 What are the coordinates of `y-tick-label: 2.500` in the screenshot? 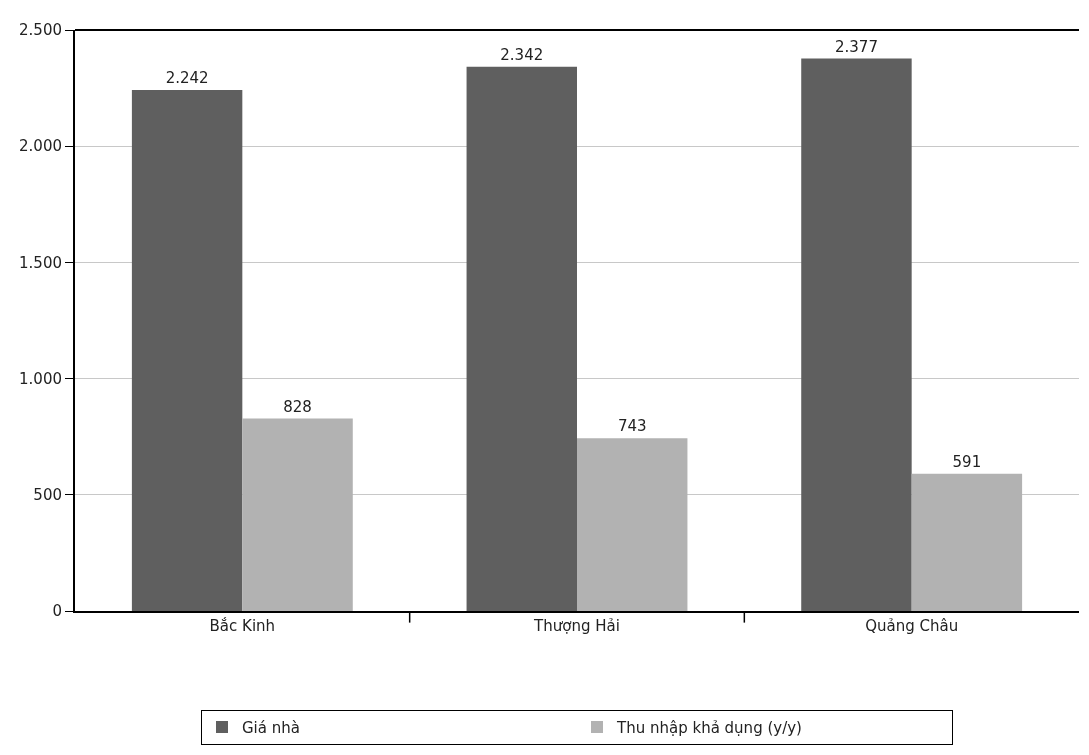 It's located at (40, 30).